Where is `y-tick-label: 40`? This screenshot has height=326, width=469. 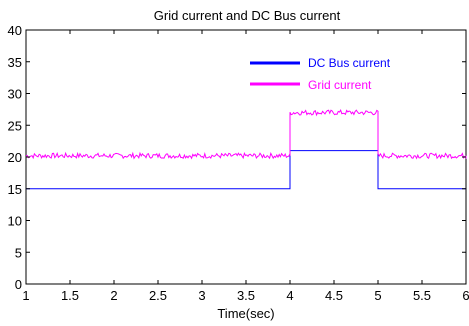 y-tick-label: 40 is located at coordinates (15, 30).